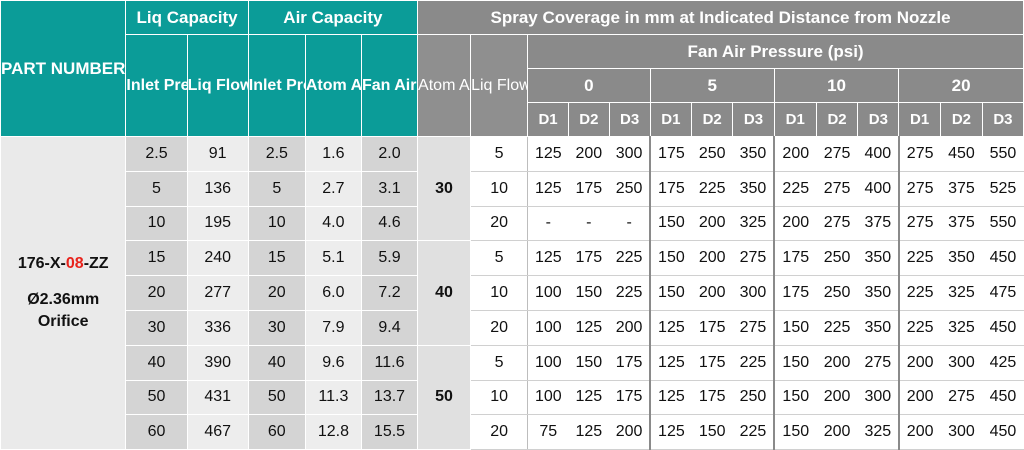 This screenshot has height=450, width=1024. Describe the element at coordinates (1003, 363) in the screenshot. I see `coverage-value-cell: 425` at that location.